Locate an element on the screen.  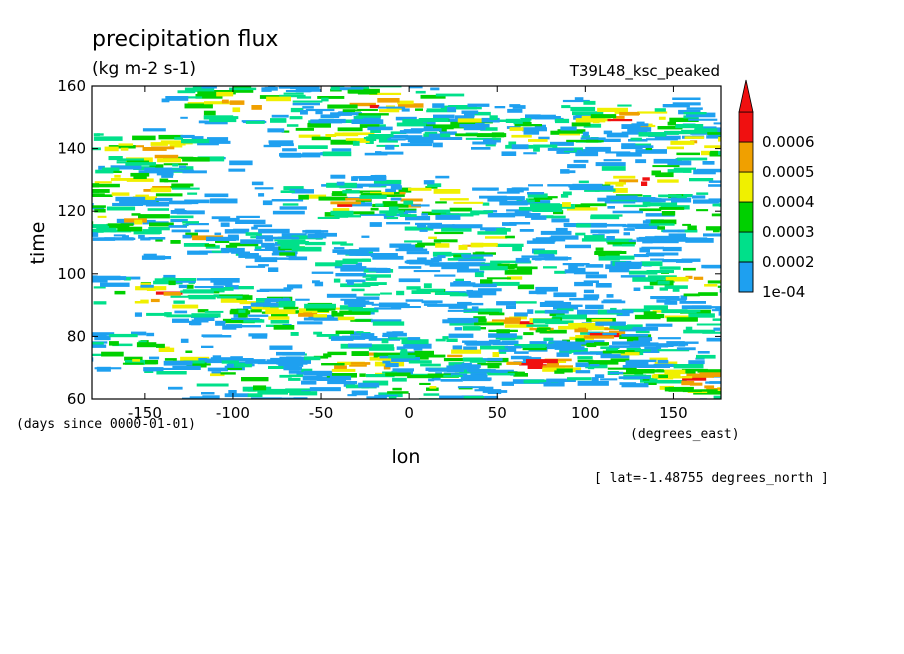
precip-cluster is located at coordinates (404, 288).